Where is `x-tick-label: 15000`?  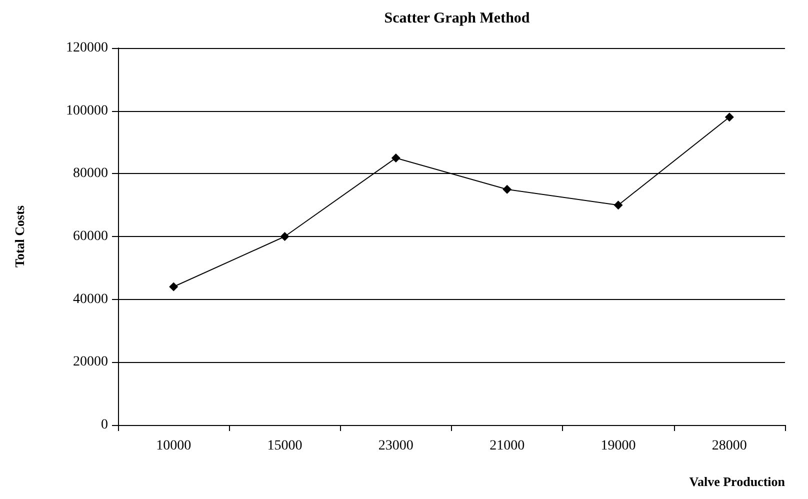 x-tick-label: 15000 is located at coordinates (284, 446).